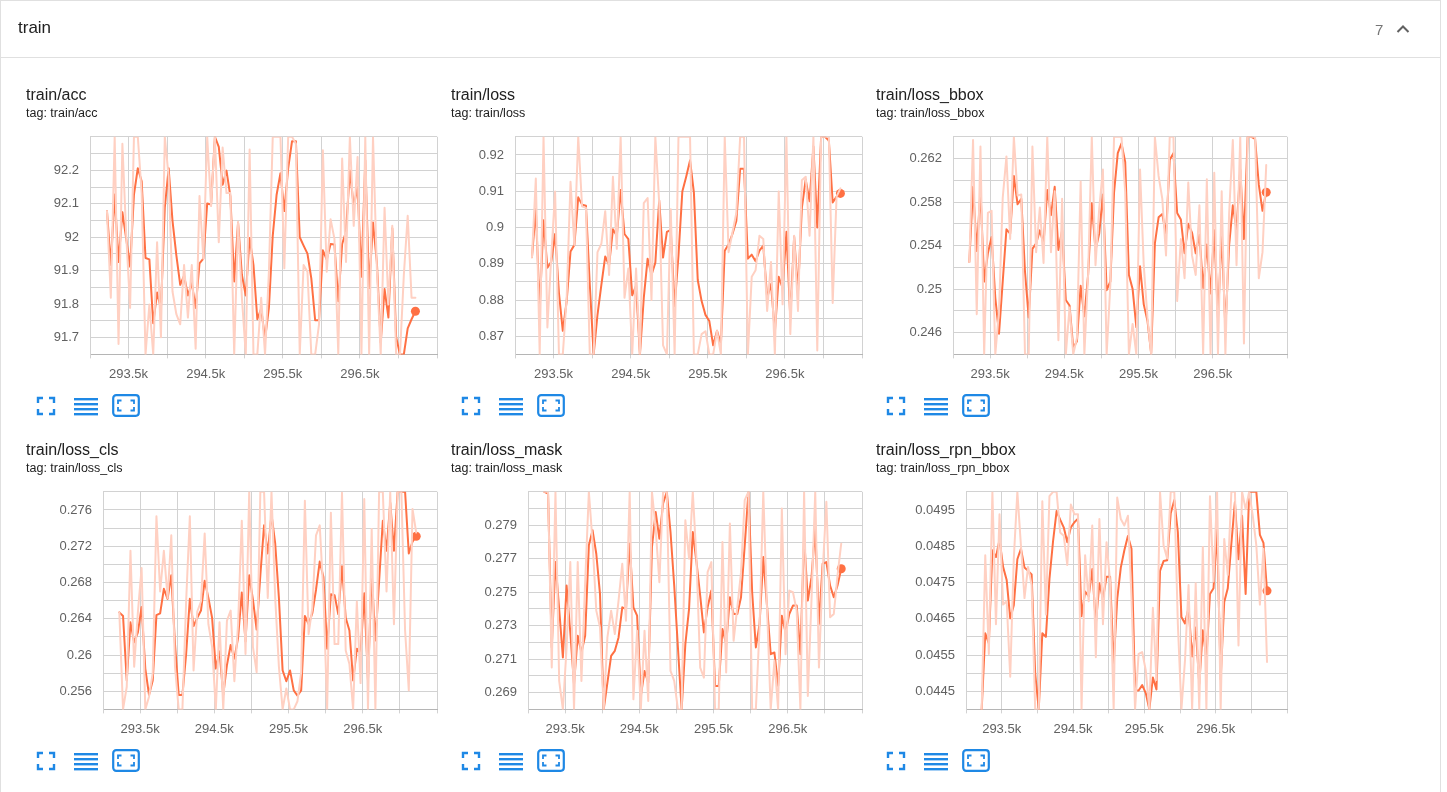 The height and width of the screenshot is (792, 1447). What do you see at coordinates (935, 545) in the screenshot?
I see `y-tick-label: 0.0485` at bounding box center [935, 545].